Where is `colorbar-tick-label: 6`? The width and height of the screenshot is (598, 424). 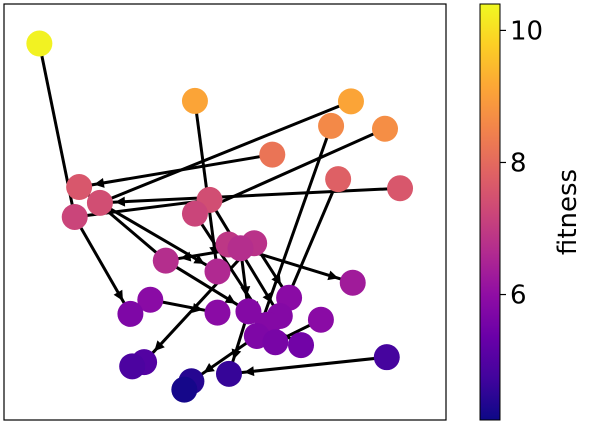
colorbar-tick-label: 6 is located at coordinates (518, 296).